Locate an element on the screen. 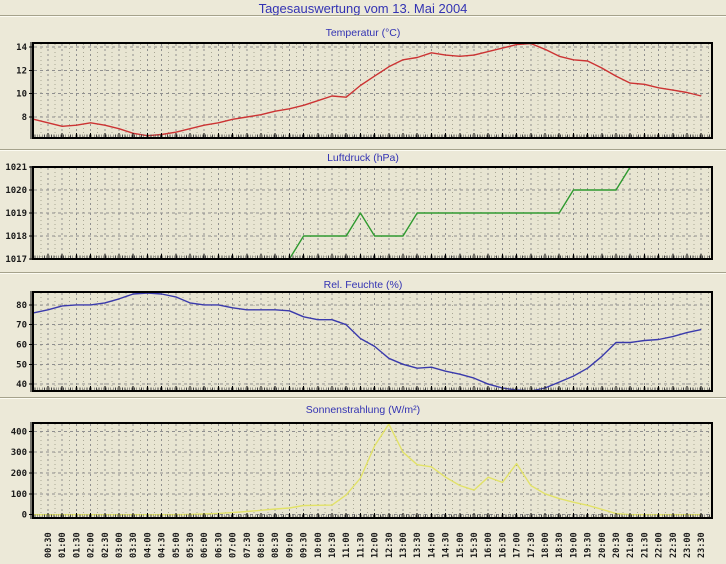 The height and width of the screenshot is (564, 726). x-axis-label: 13:00 is located at coordinates (404, 545).